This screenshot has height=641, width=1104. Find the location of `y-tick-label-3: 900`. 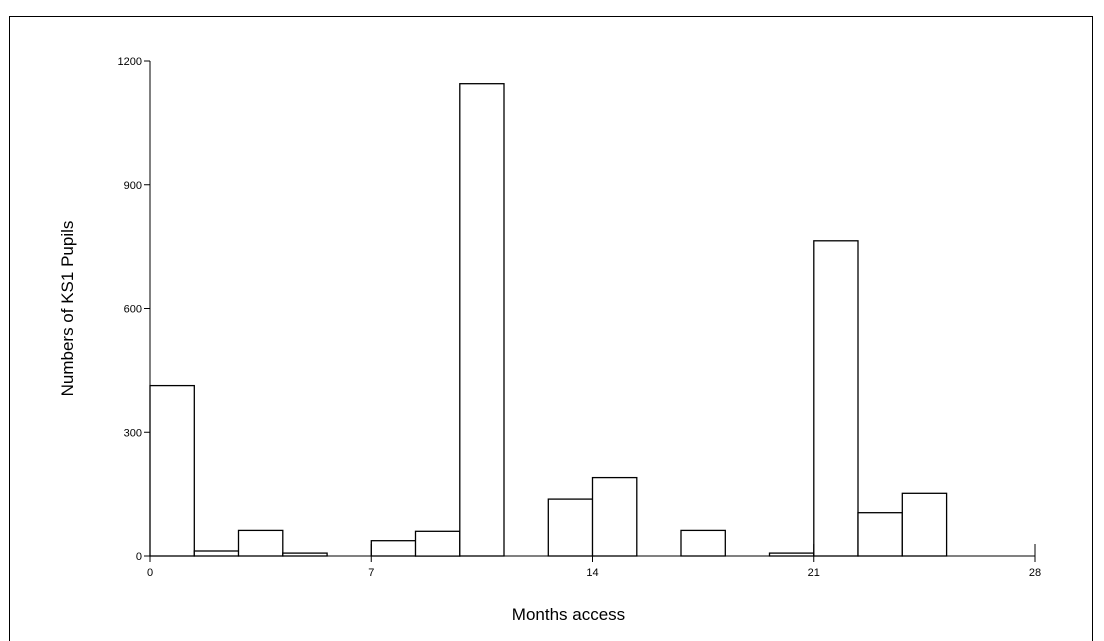

y-tick-label-3: 900 is located at coordinates (133, 186).